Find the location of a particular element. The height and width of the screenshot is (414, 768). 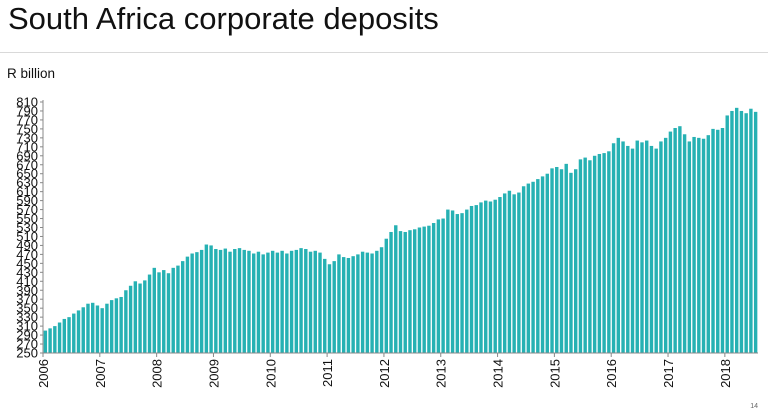

x-tick-label: 2016 is located at coordinates (611, 373).